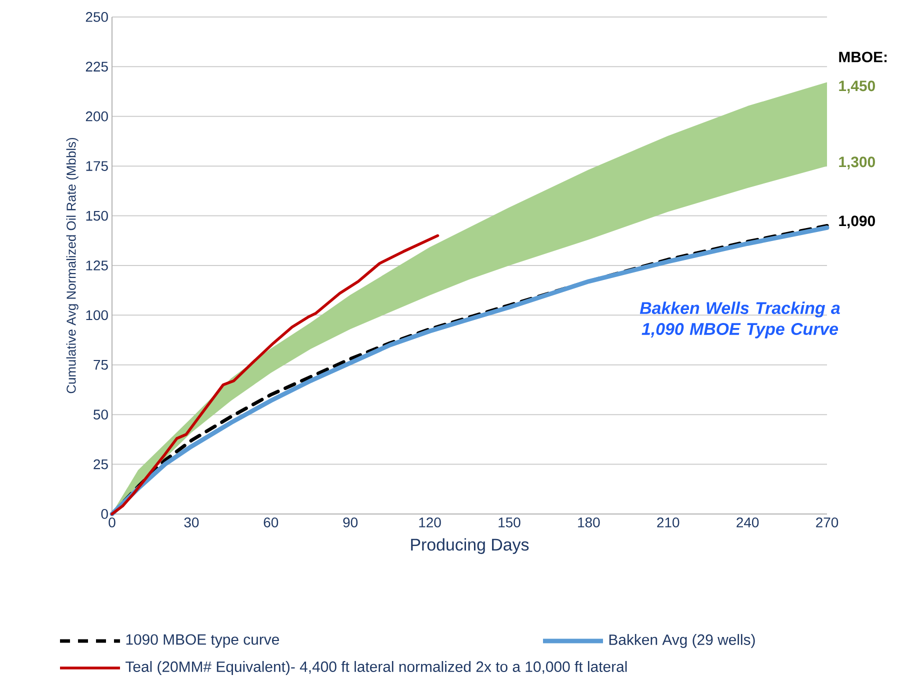 The image size is (909, 693). I want to click on text: 1,450, so click(857, 87).